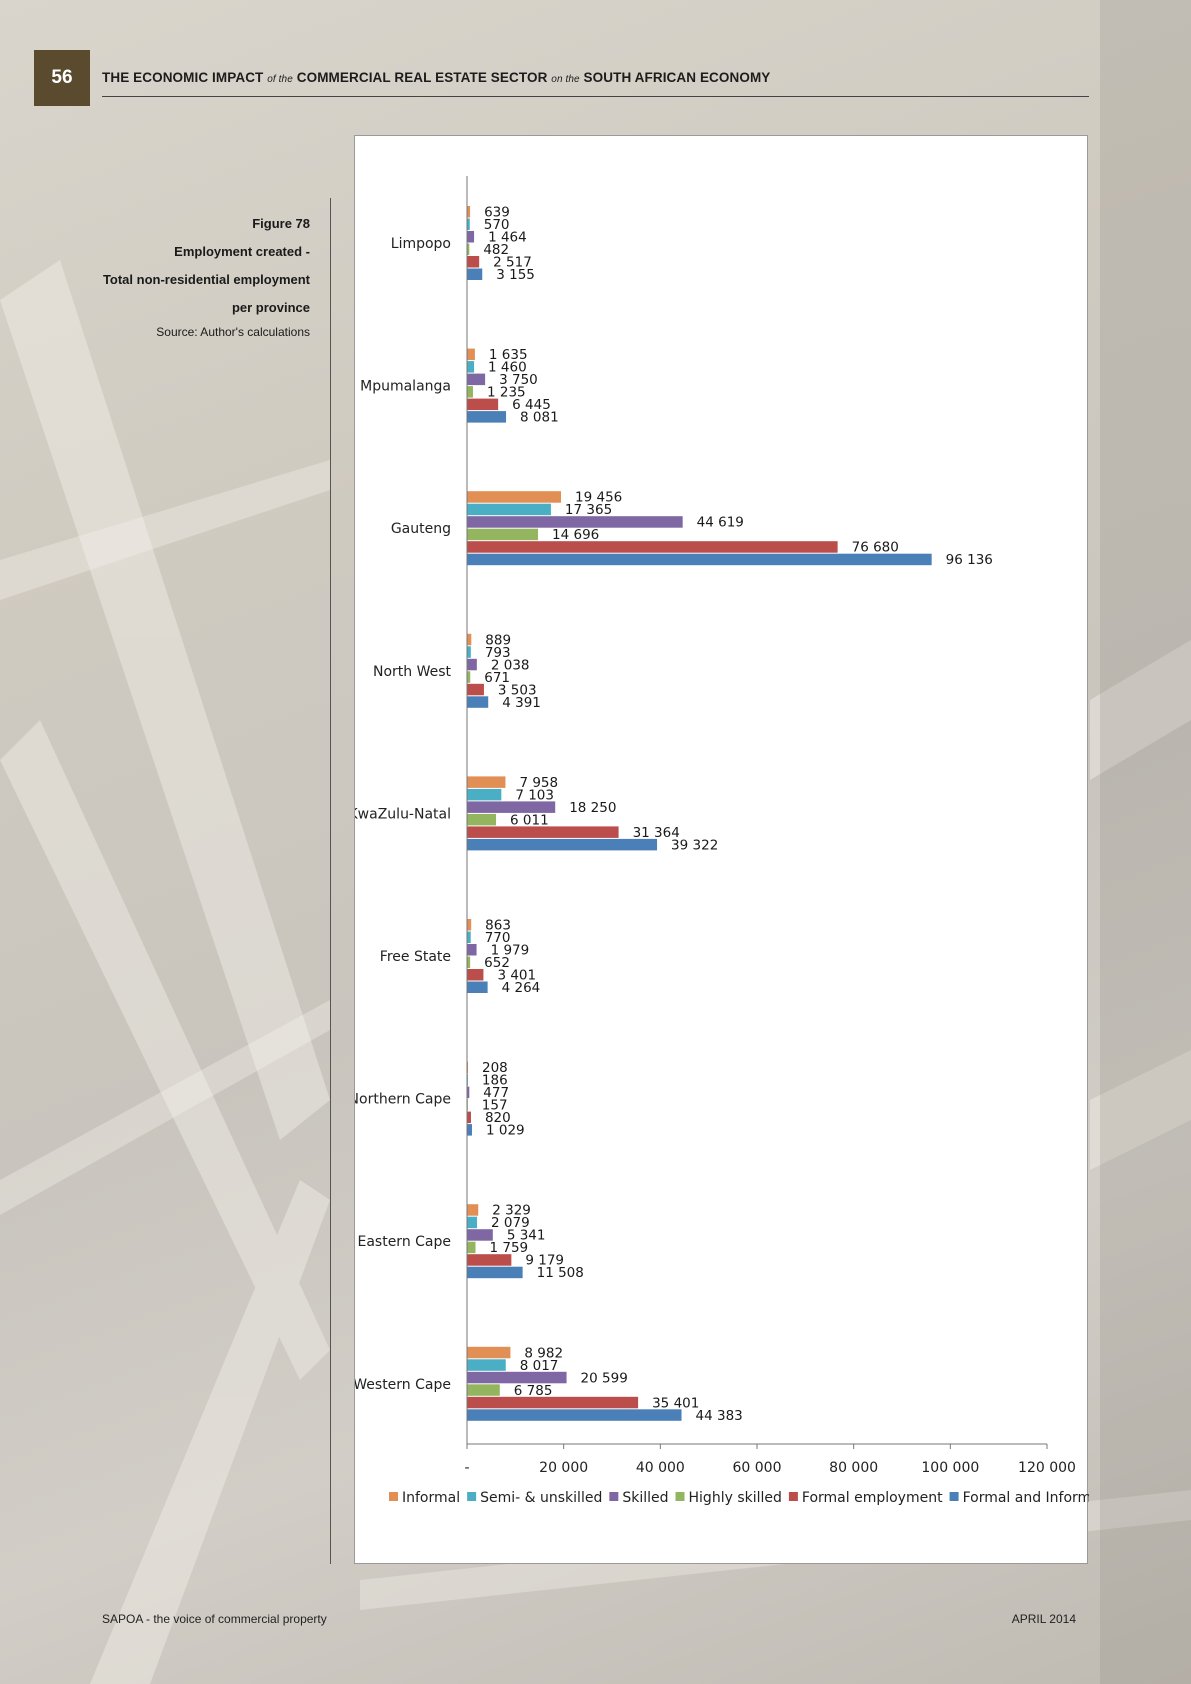  Describe the element at coordinates (270, 307) in the screenshot. I see `figure-title-line3: per province` at that location.